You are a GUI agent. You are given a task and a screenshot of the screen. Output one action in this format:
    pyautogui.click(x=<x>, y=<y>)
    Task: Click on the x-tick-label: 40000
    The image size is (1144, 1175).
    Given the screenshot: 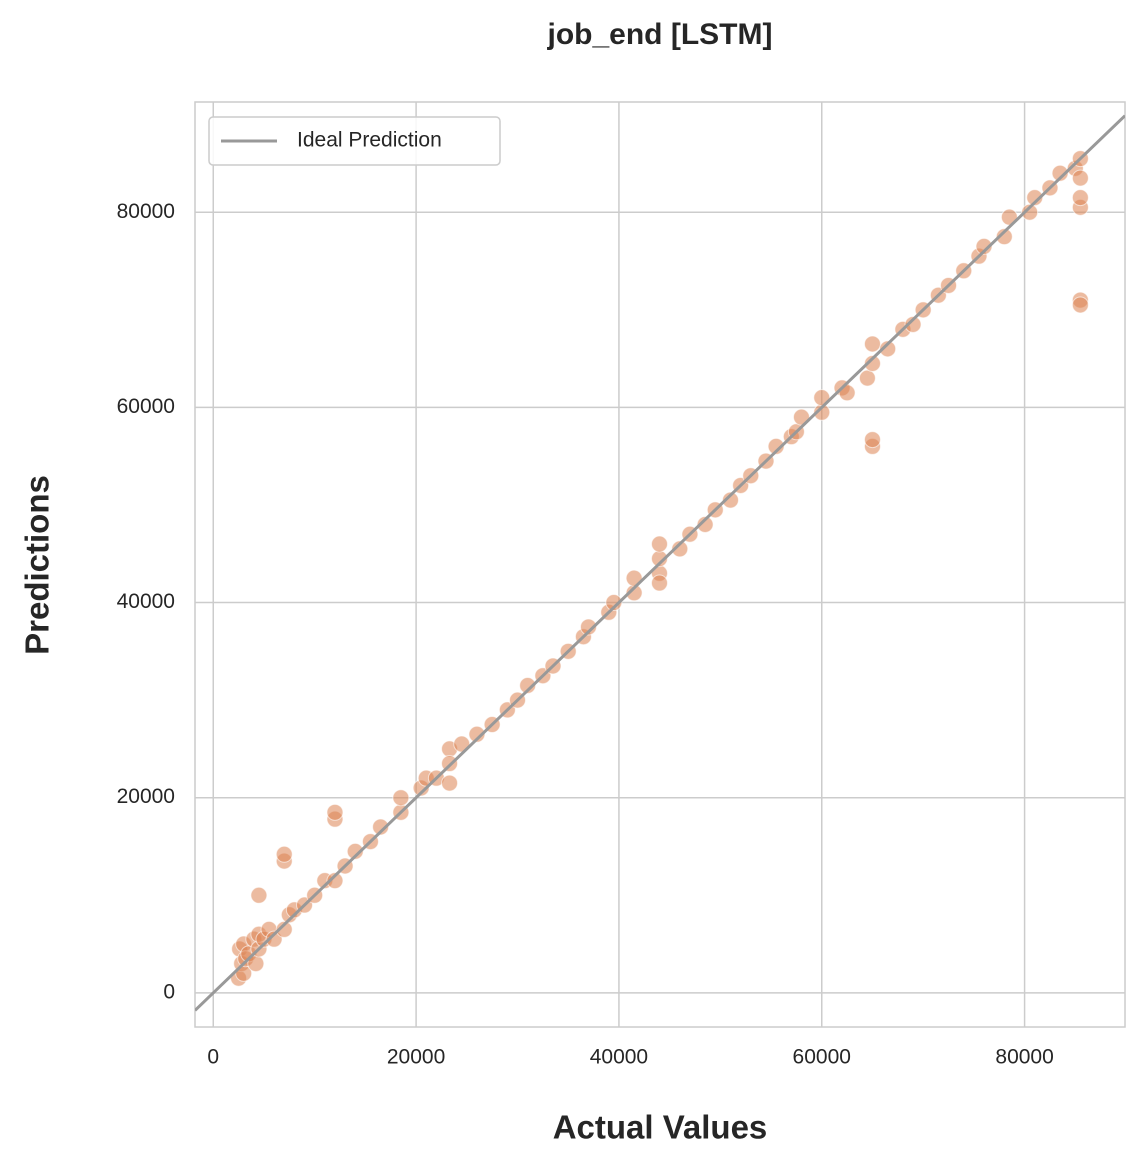 What is the action you would take?
    pyautogui.click(x=619, y=1057)
    